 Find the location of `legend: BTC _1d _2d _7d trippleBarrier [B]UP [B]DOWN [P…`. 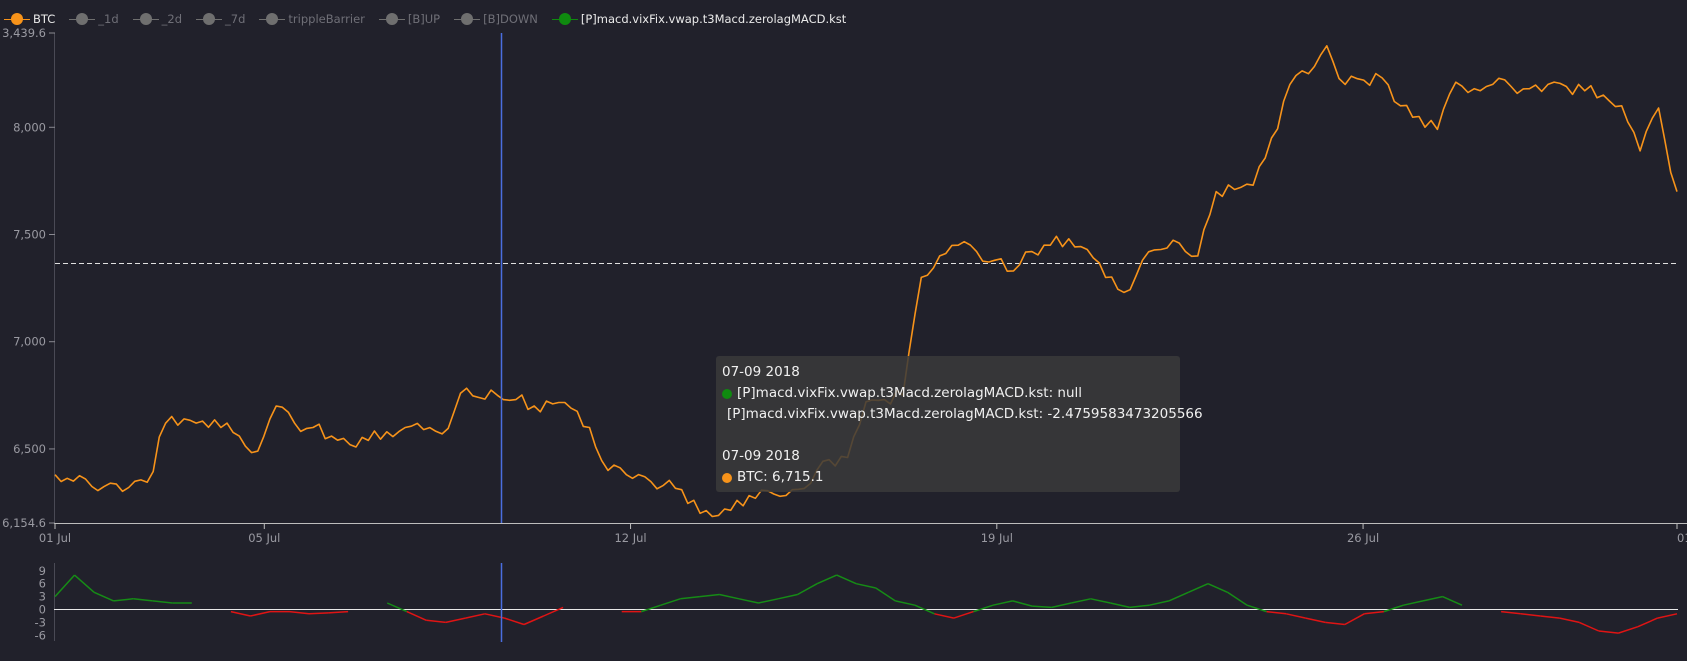

legend: BTC _1d _2d _7d trippleBarrier [B]UP [B]DOWN [P… is located at coordinates (428, 19).